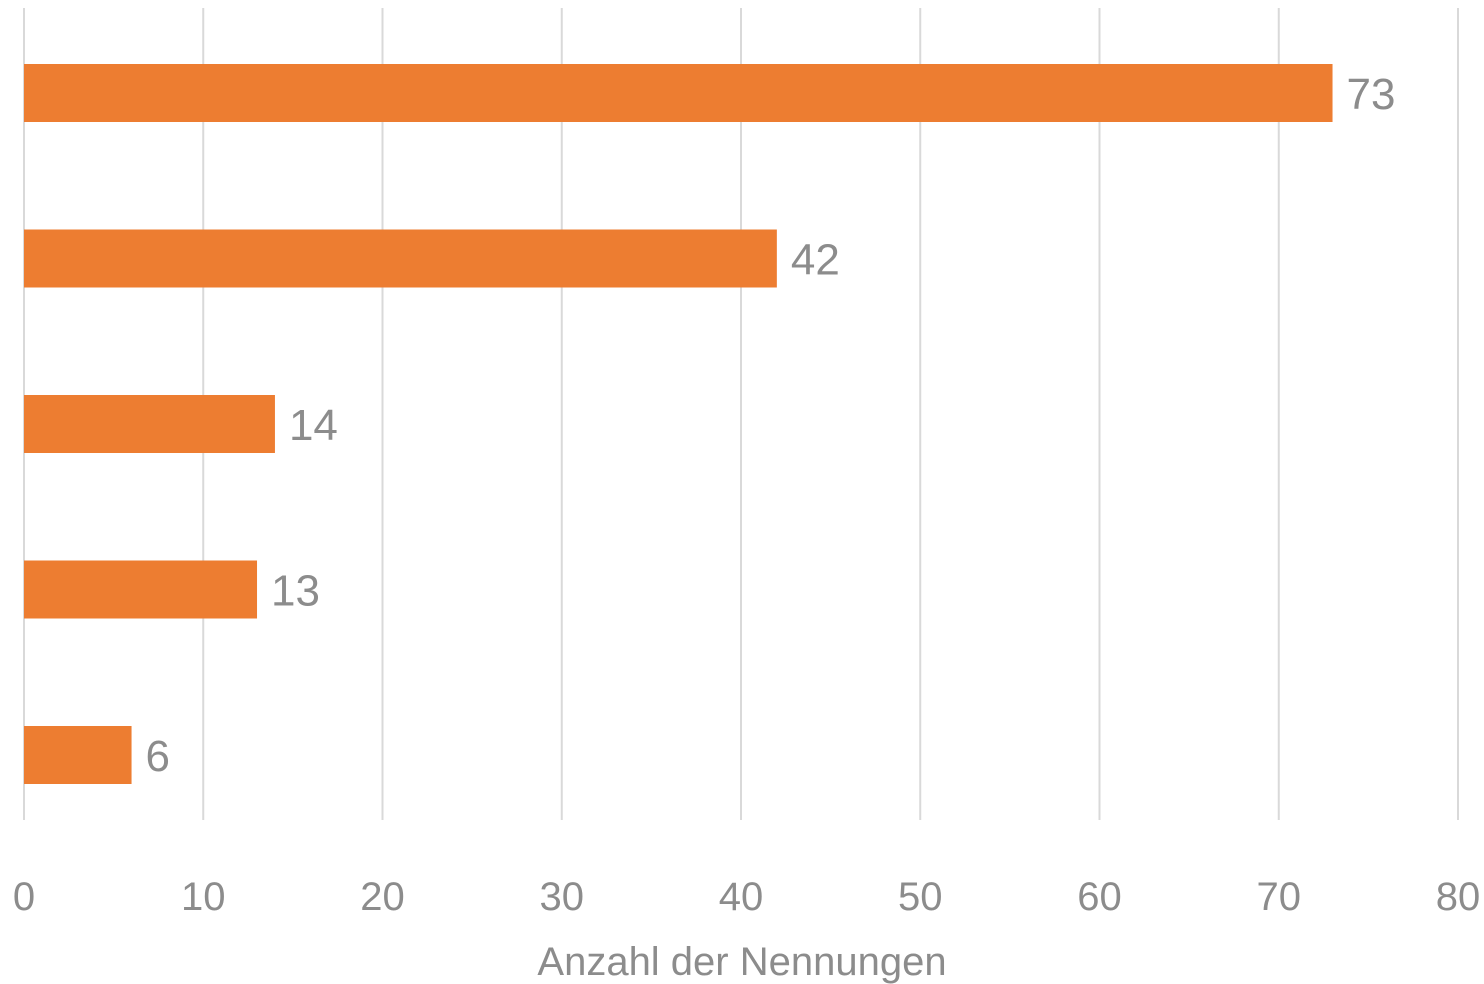 This screenshot has width=1484, height=984. Describe the element at coordinates (24, 897) in the screenshot. I see `x-tick-label: 0` at that location.